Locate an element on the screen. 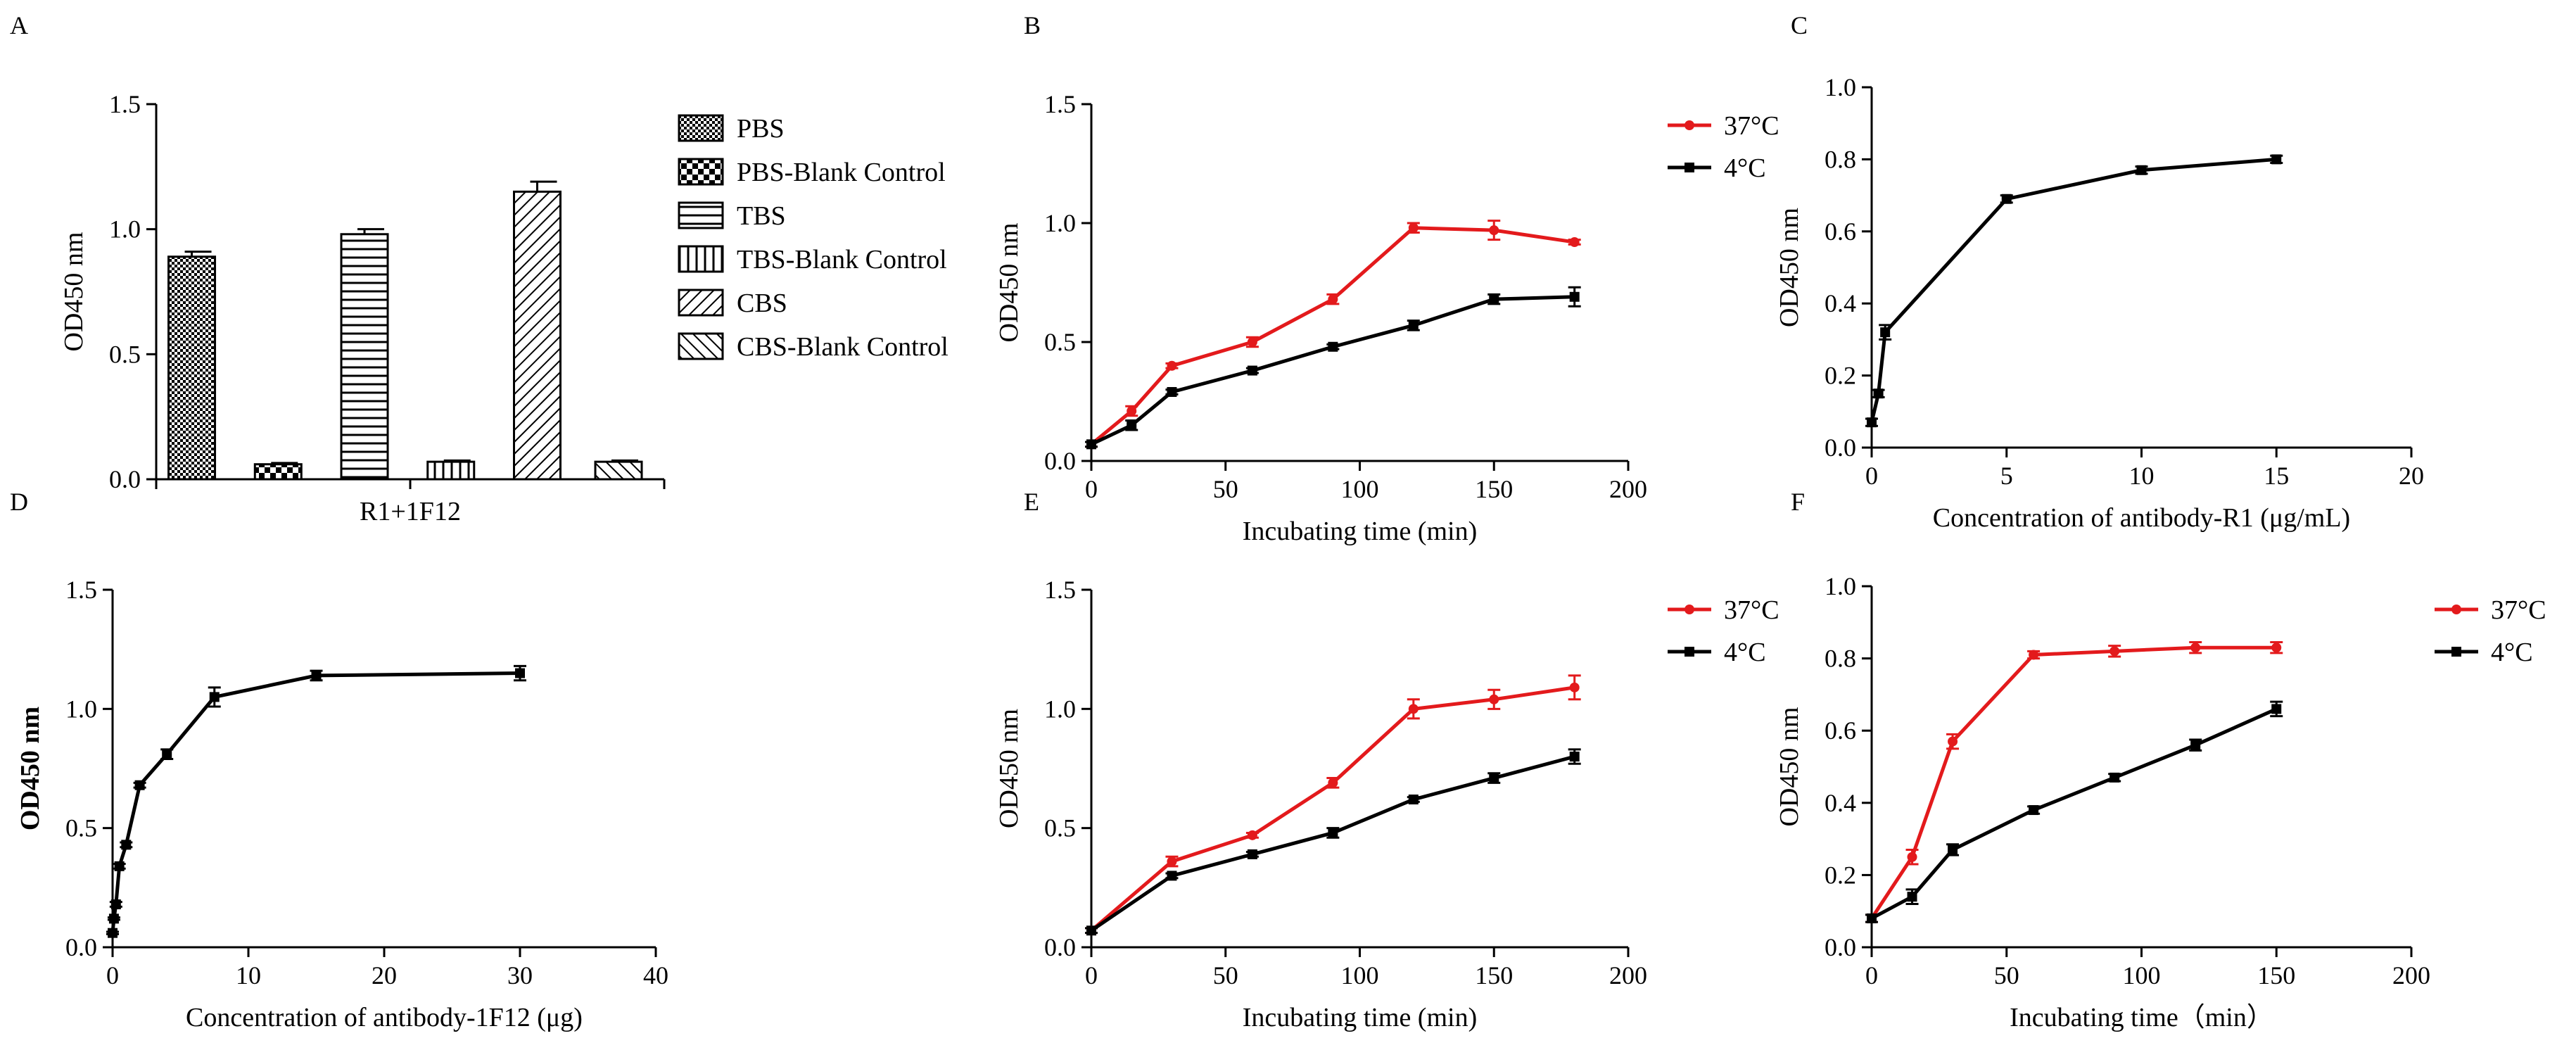 This screenshot has width=2576, height=1050. y-tick-label: 0.8 is located at coordinates (1840, 159).